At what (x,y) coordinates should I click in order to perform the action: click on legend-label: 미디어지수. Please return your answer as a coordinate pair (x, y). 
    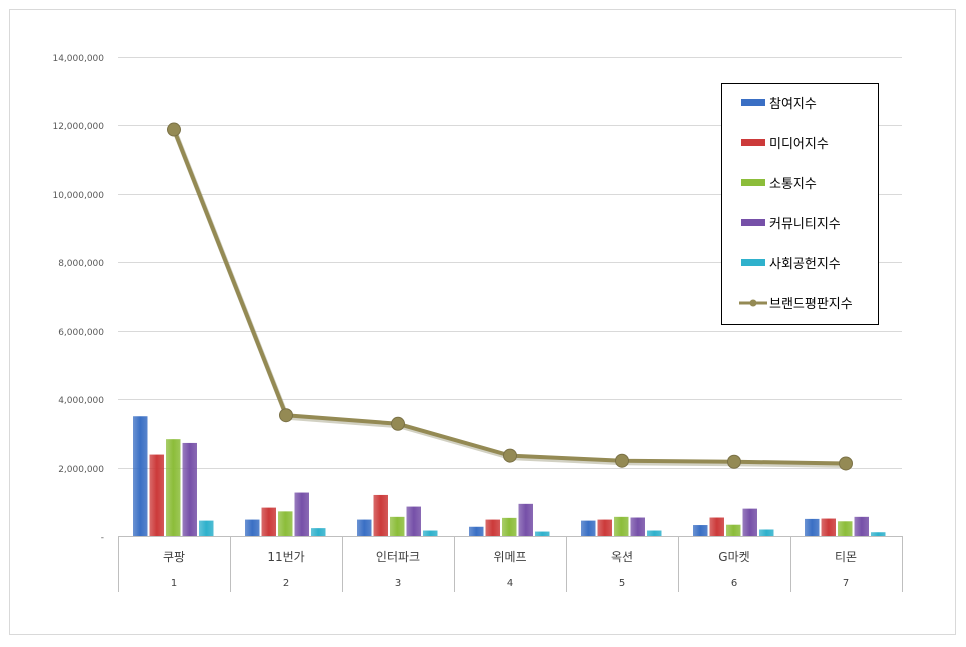
    Looking at the image, I should click on (799, 144).